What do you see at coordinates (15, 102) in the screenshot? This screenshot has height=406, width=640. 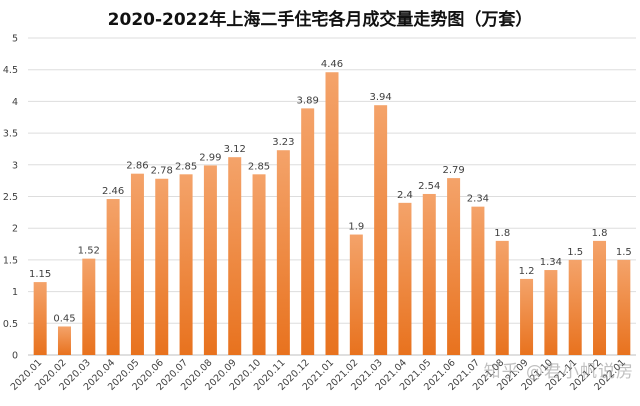 I see `y-tick-label: 4` at bounding box center [15, 102].